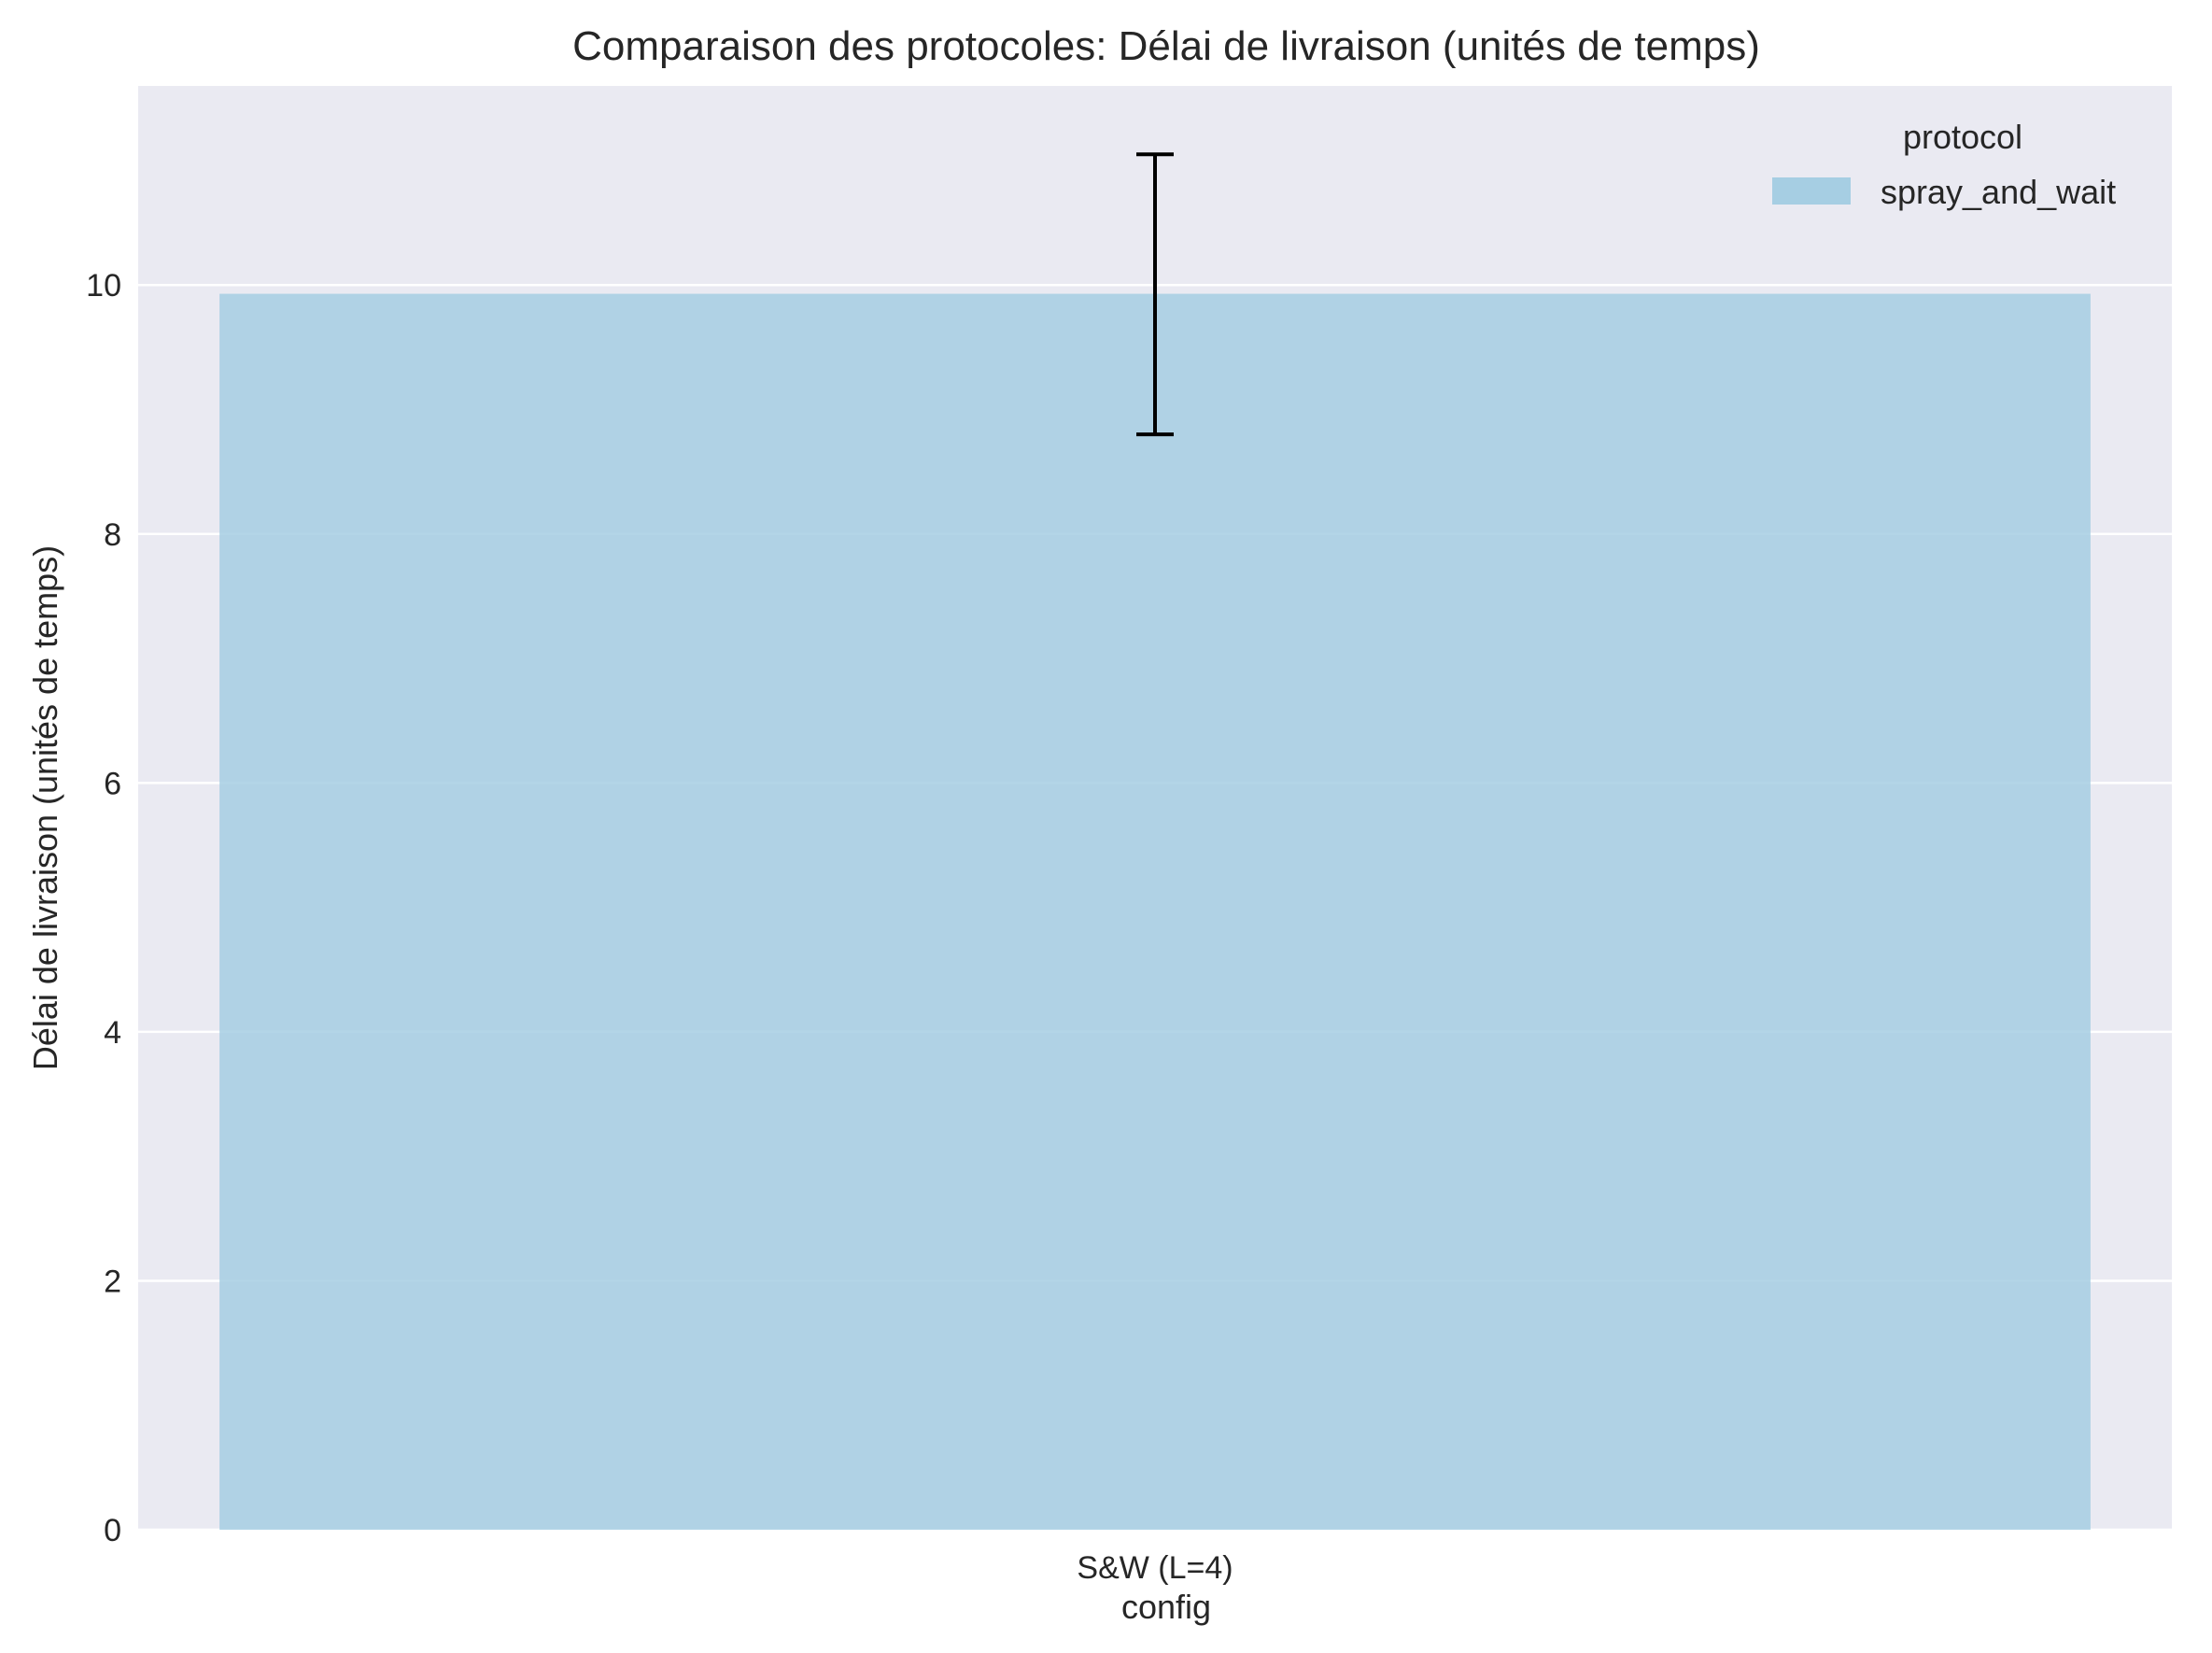  I want to click on y-tick-label-2: 4, so click(112, 1033).